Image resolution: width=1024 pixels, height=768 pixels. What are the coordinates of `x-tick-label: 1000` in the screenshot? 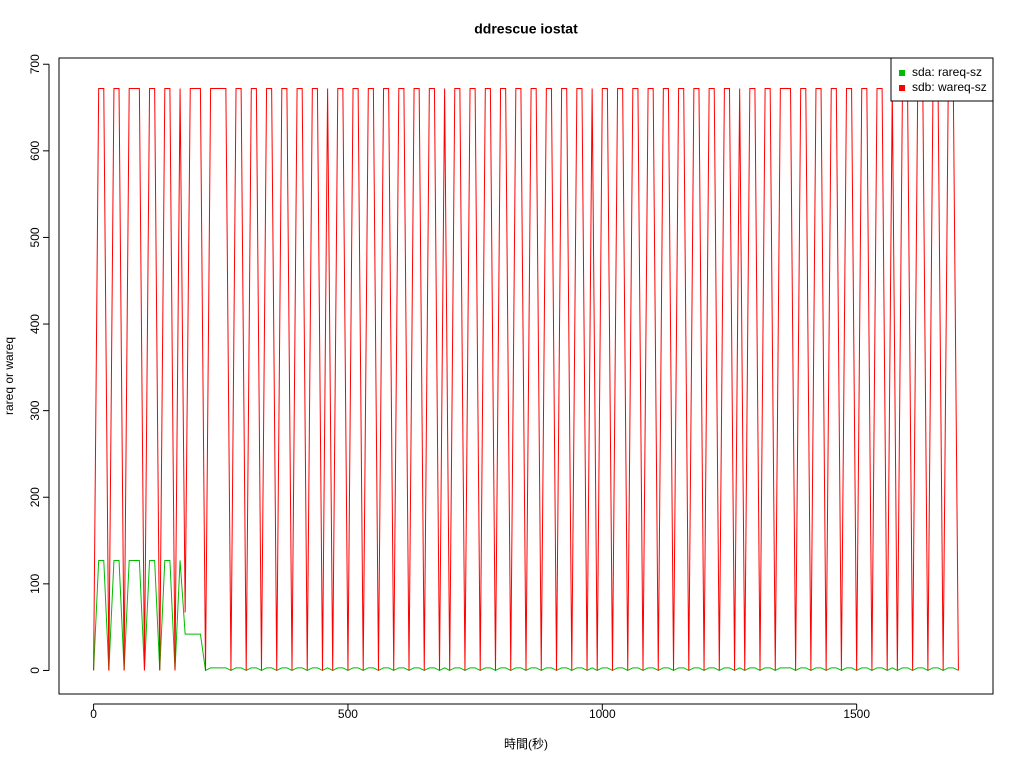 It's located at (602, 714).